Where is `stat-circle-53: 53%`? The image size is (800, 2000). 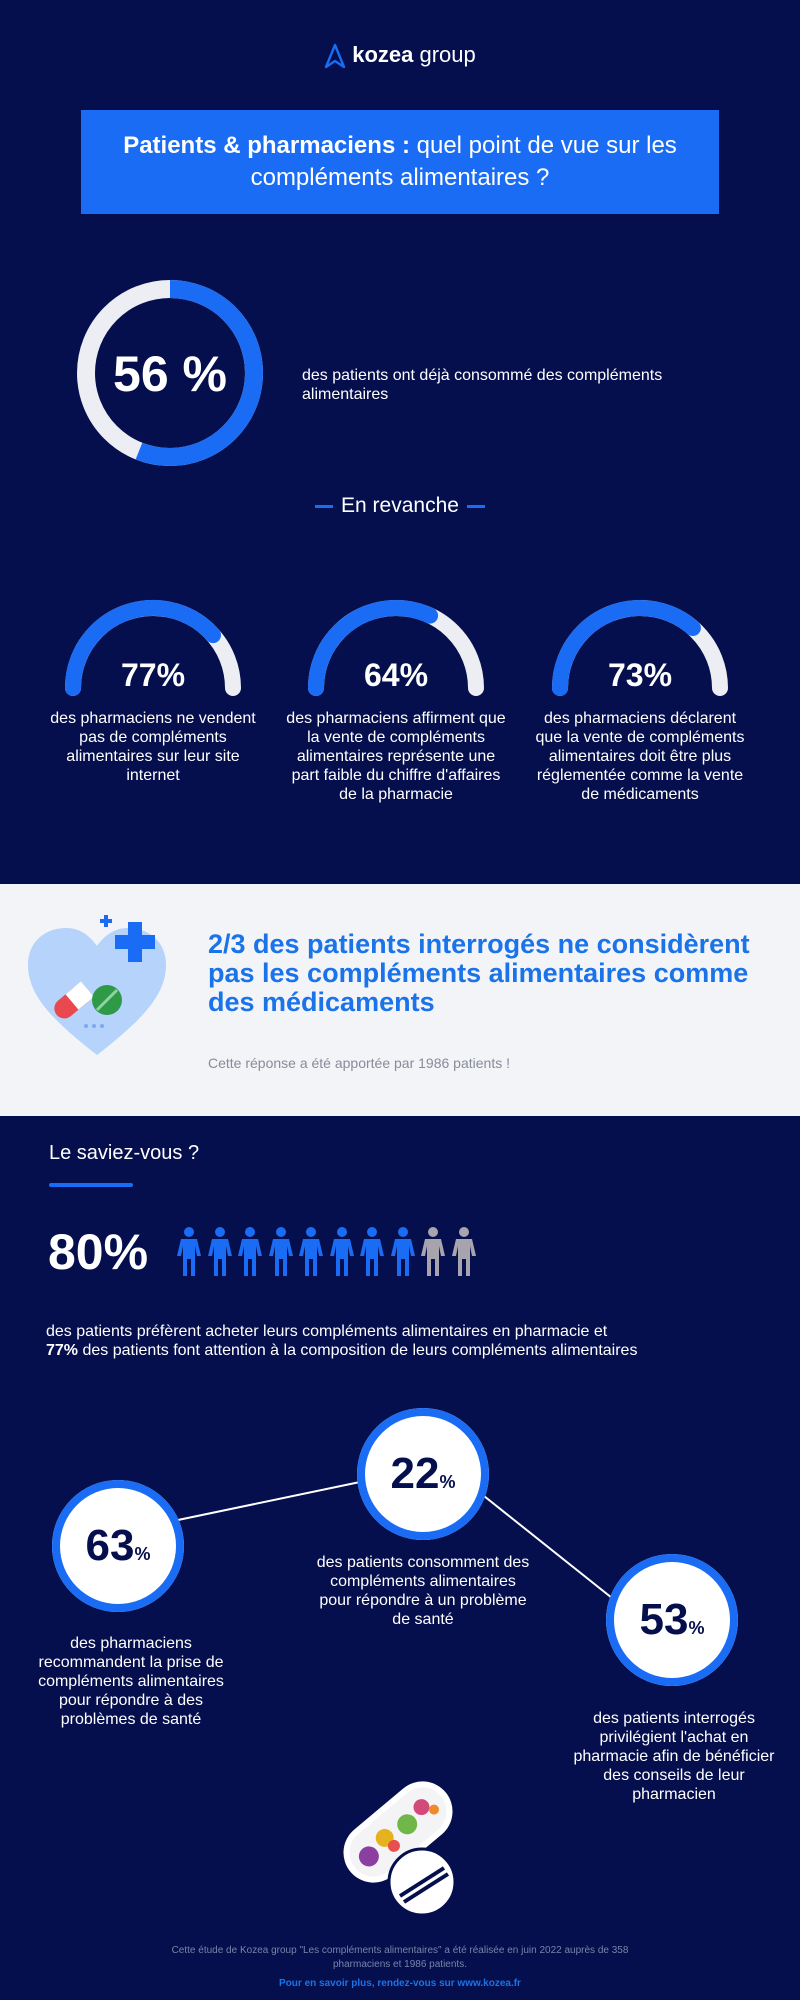
stat-circle-53: 53% is located at coordinates (672, 1620).